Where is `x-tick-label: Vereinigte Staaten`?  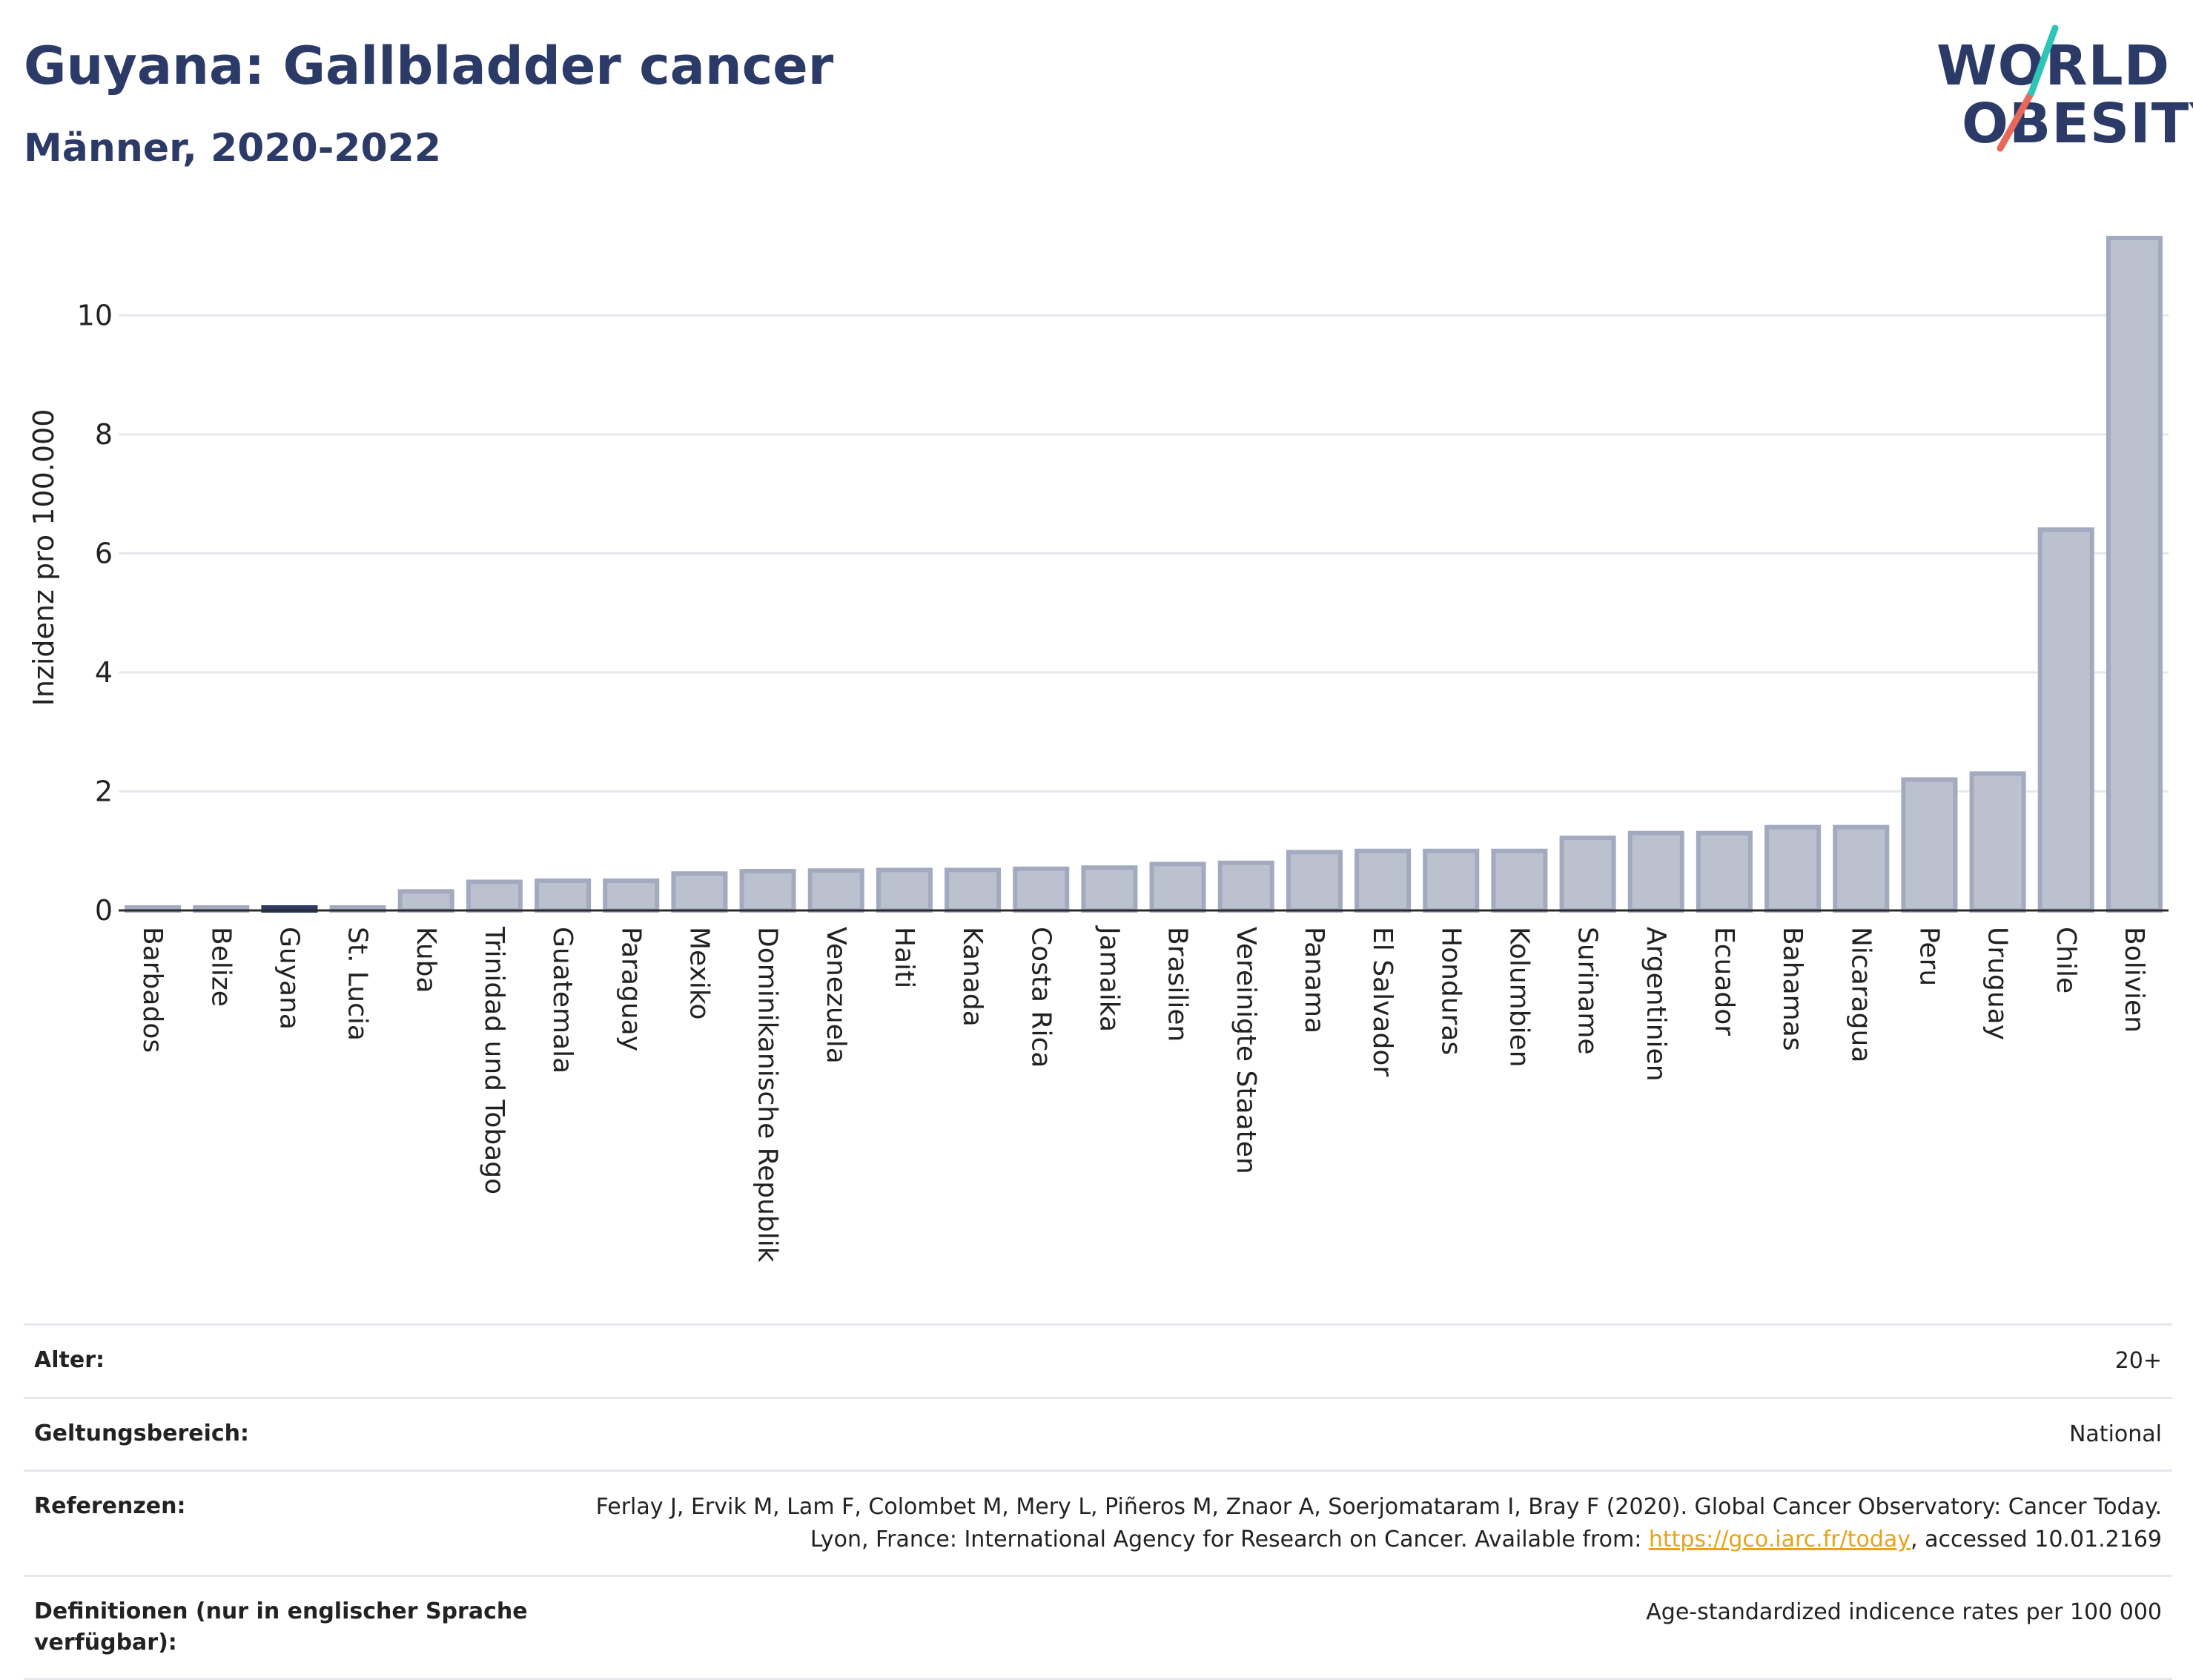 x-tick-label: Vereinigte Staaten is located at coordinates (1246, 1050).